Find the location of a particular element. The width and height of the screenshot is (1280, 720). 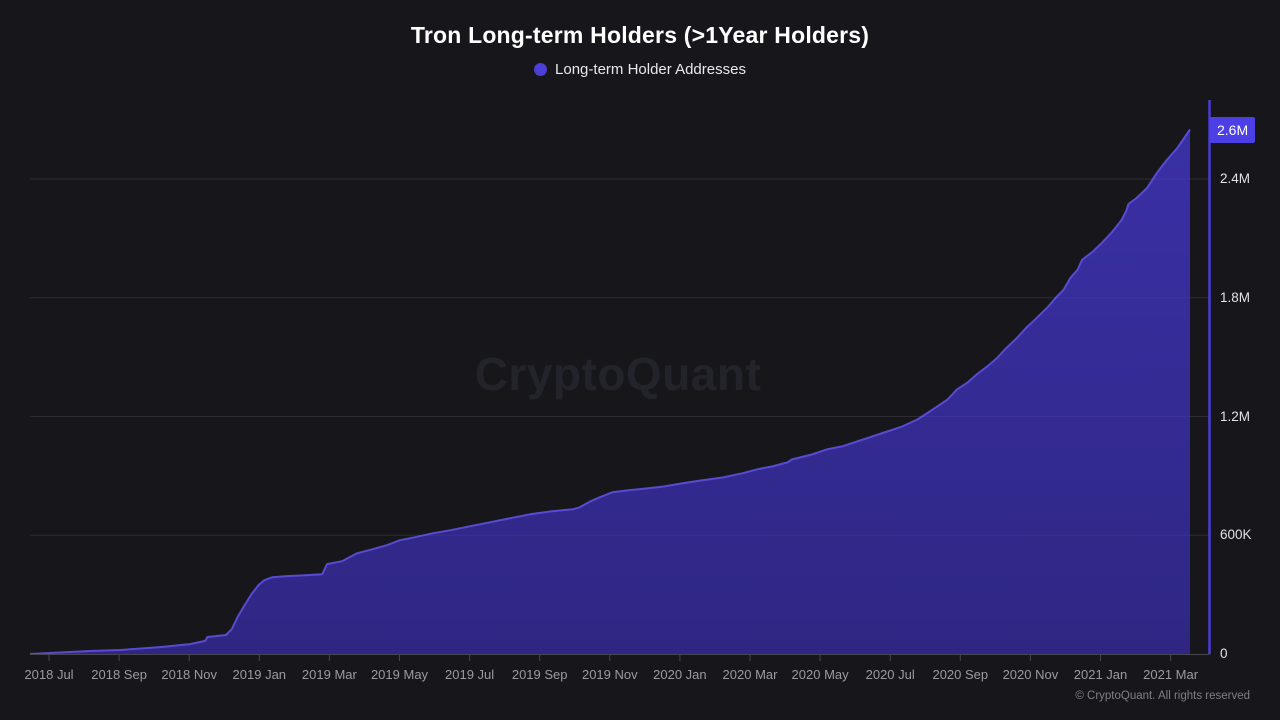

x-axis-label: 2020 Nov is located at coordinates (1030, 674).